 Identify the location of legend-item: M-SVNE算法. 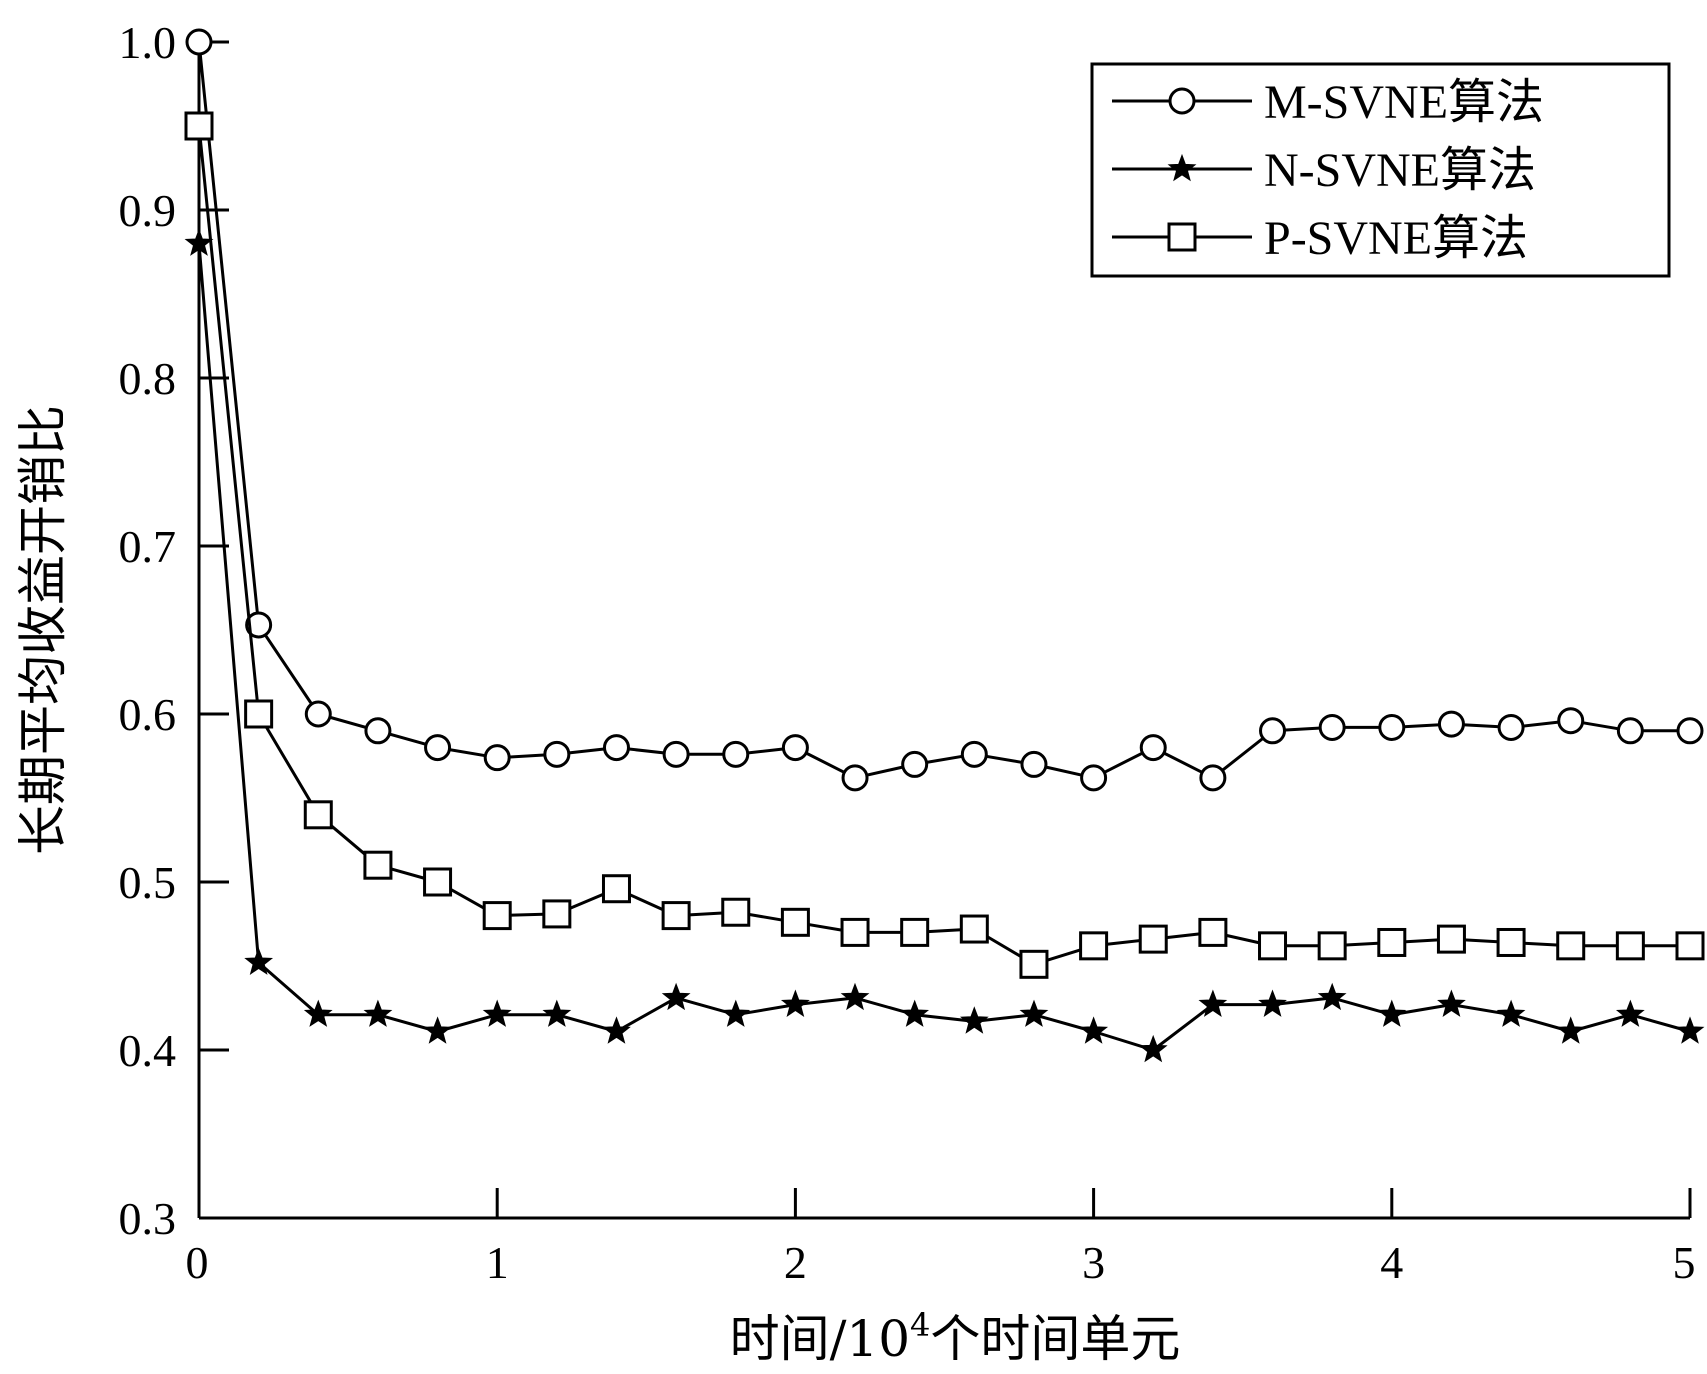
(1328, 102).